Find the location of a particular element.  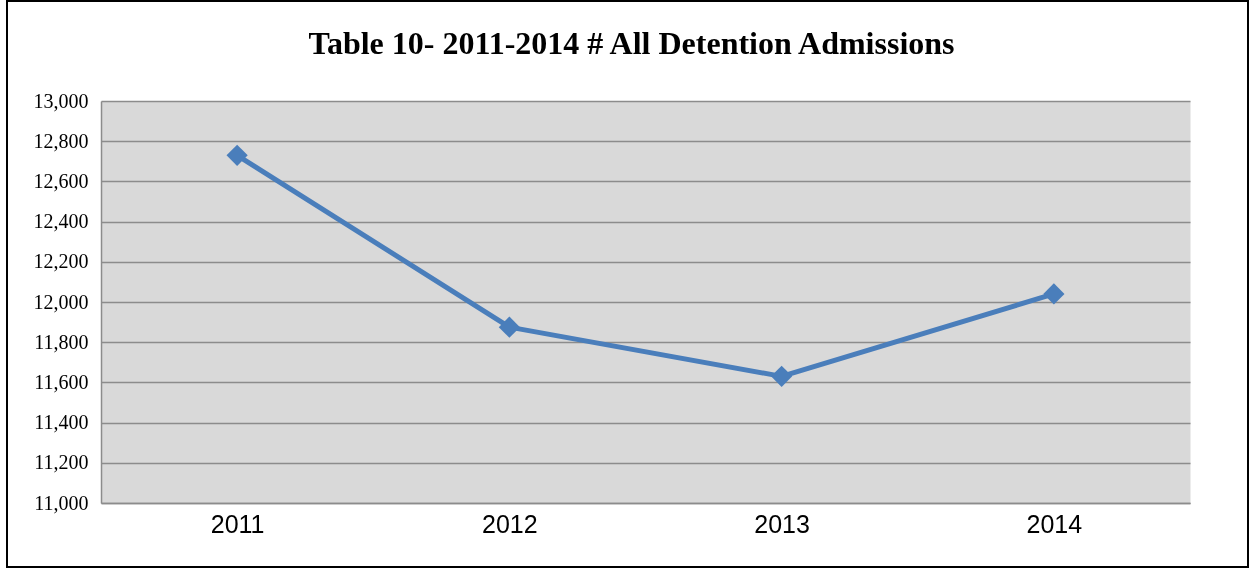

x-tick-label: 2014 is located at coordinates (1054, 523).